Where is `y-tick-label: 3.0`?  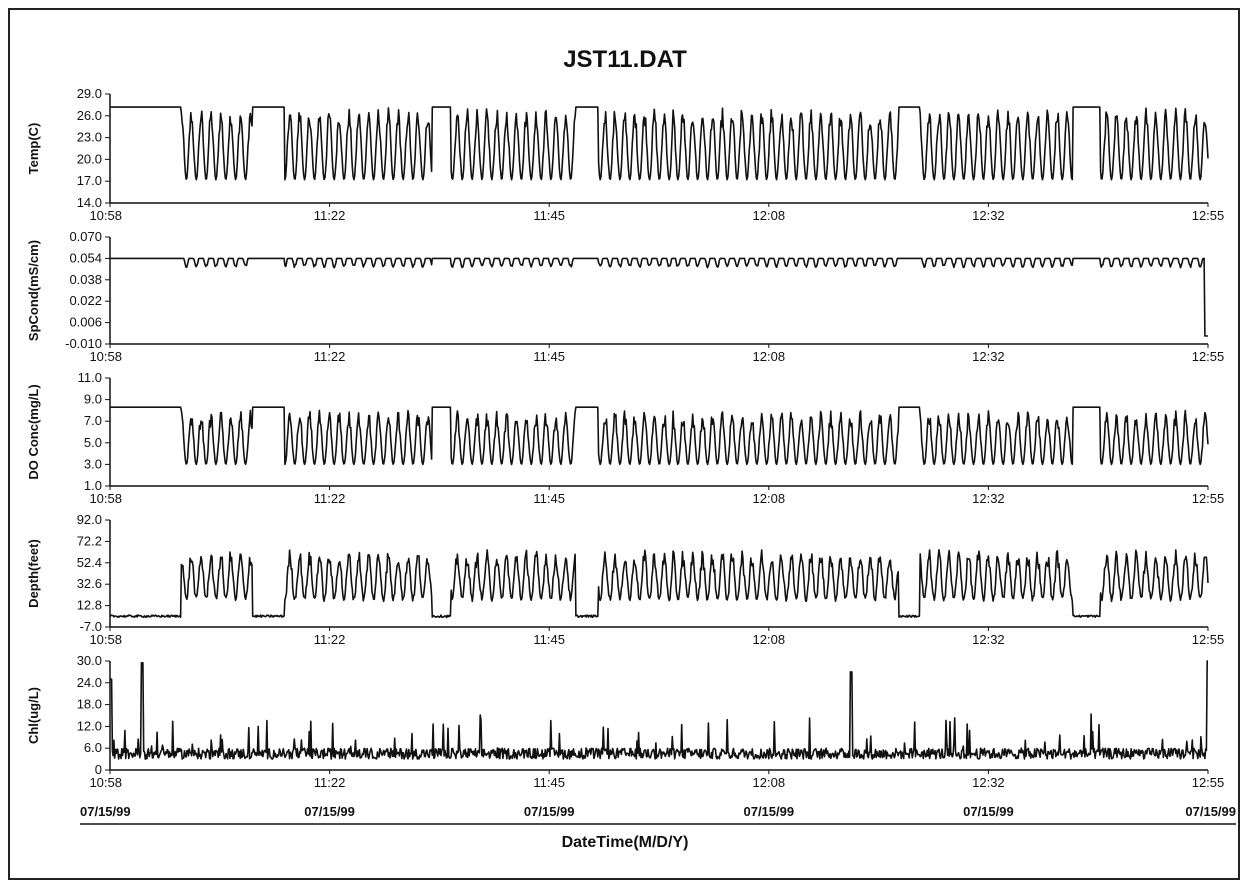
y-tick-label: 3.0 is located at coordinates (93, 463).